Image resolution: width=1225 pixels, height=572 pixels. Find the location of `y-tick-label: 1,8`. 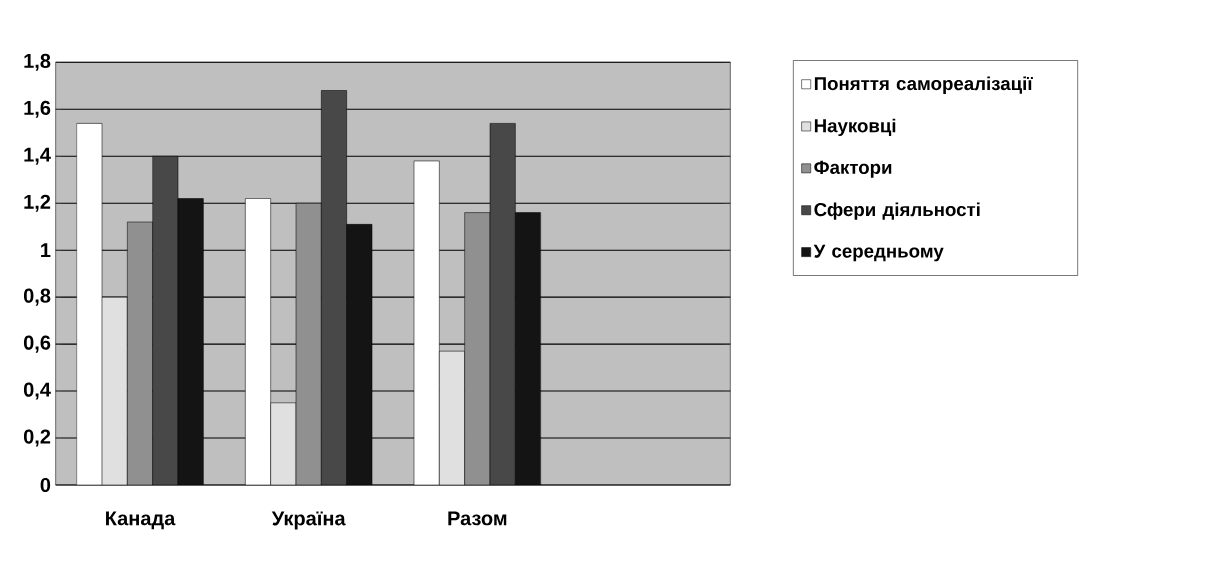

y-tick-label: 1,8 is located at coordinates (37, 62).